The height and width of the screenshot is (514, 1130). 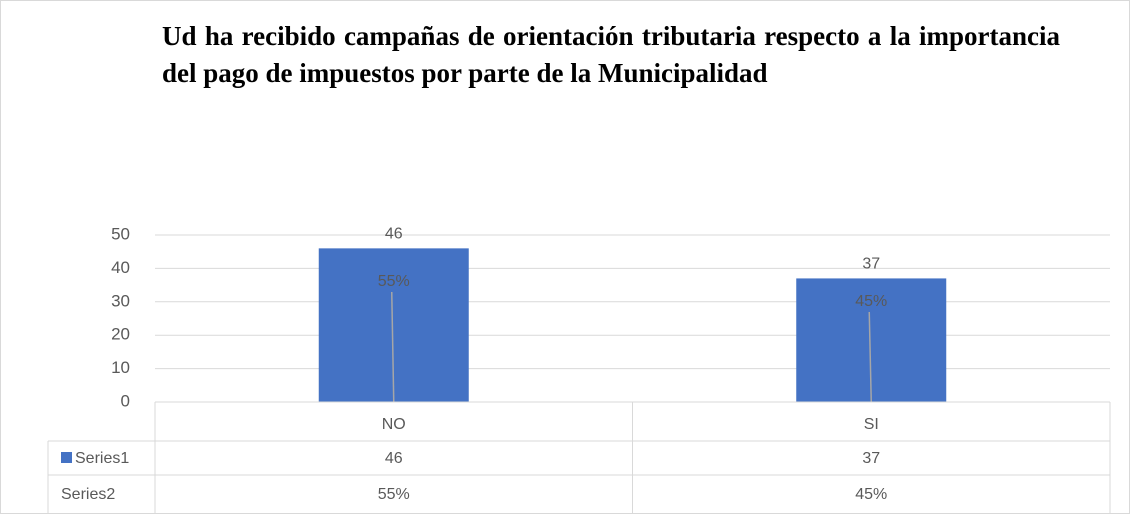 I want to click on data-label: 37, so click(x=871, y=264).